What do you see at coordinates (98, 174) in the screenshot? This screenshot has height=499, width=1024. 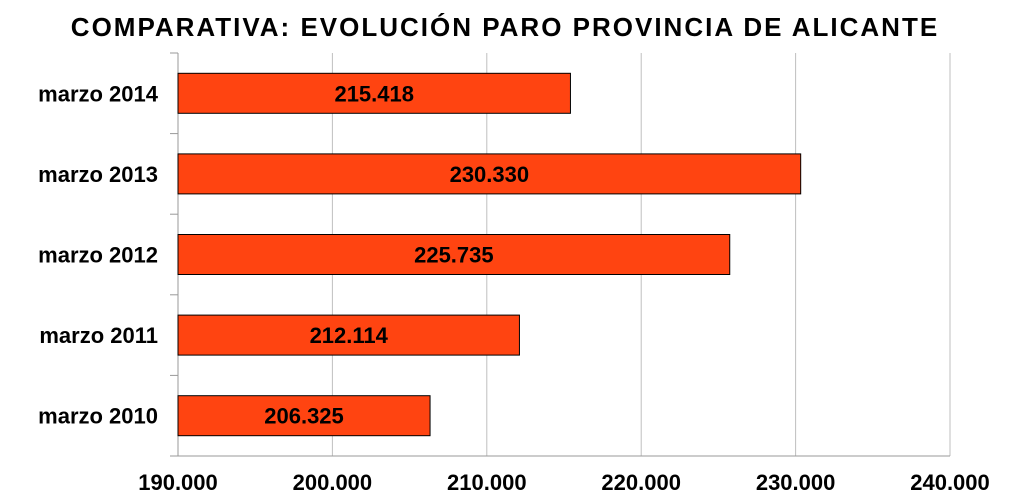 I see `category-label: marzo 2013` at bounding box center [98, 174].